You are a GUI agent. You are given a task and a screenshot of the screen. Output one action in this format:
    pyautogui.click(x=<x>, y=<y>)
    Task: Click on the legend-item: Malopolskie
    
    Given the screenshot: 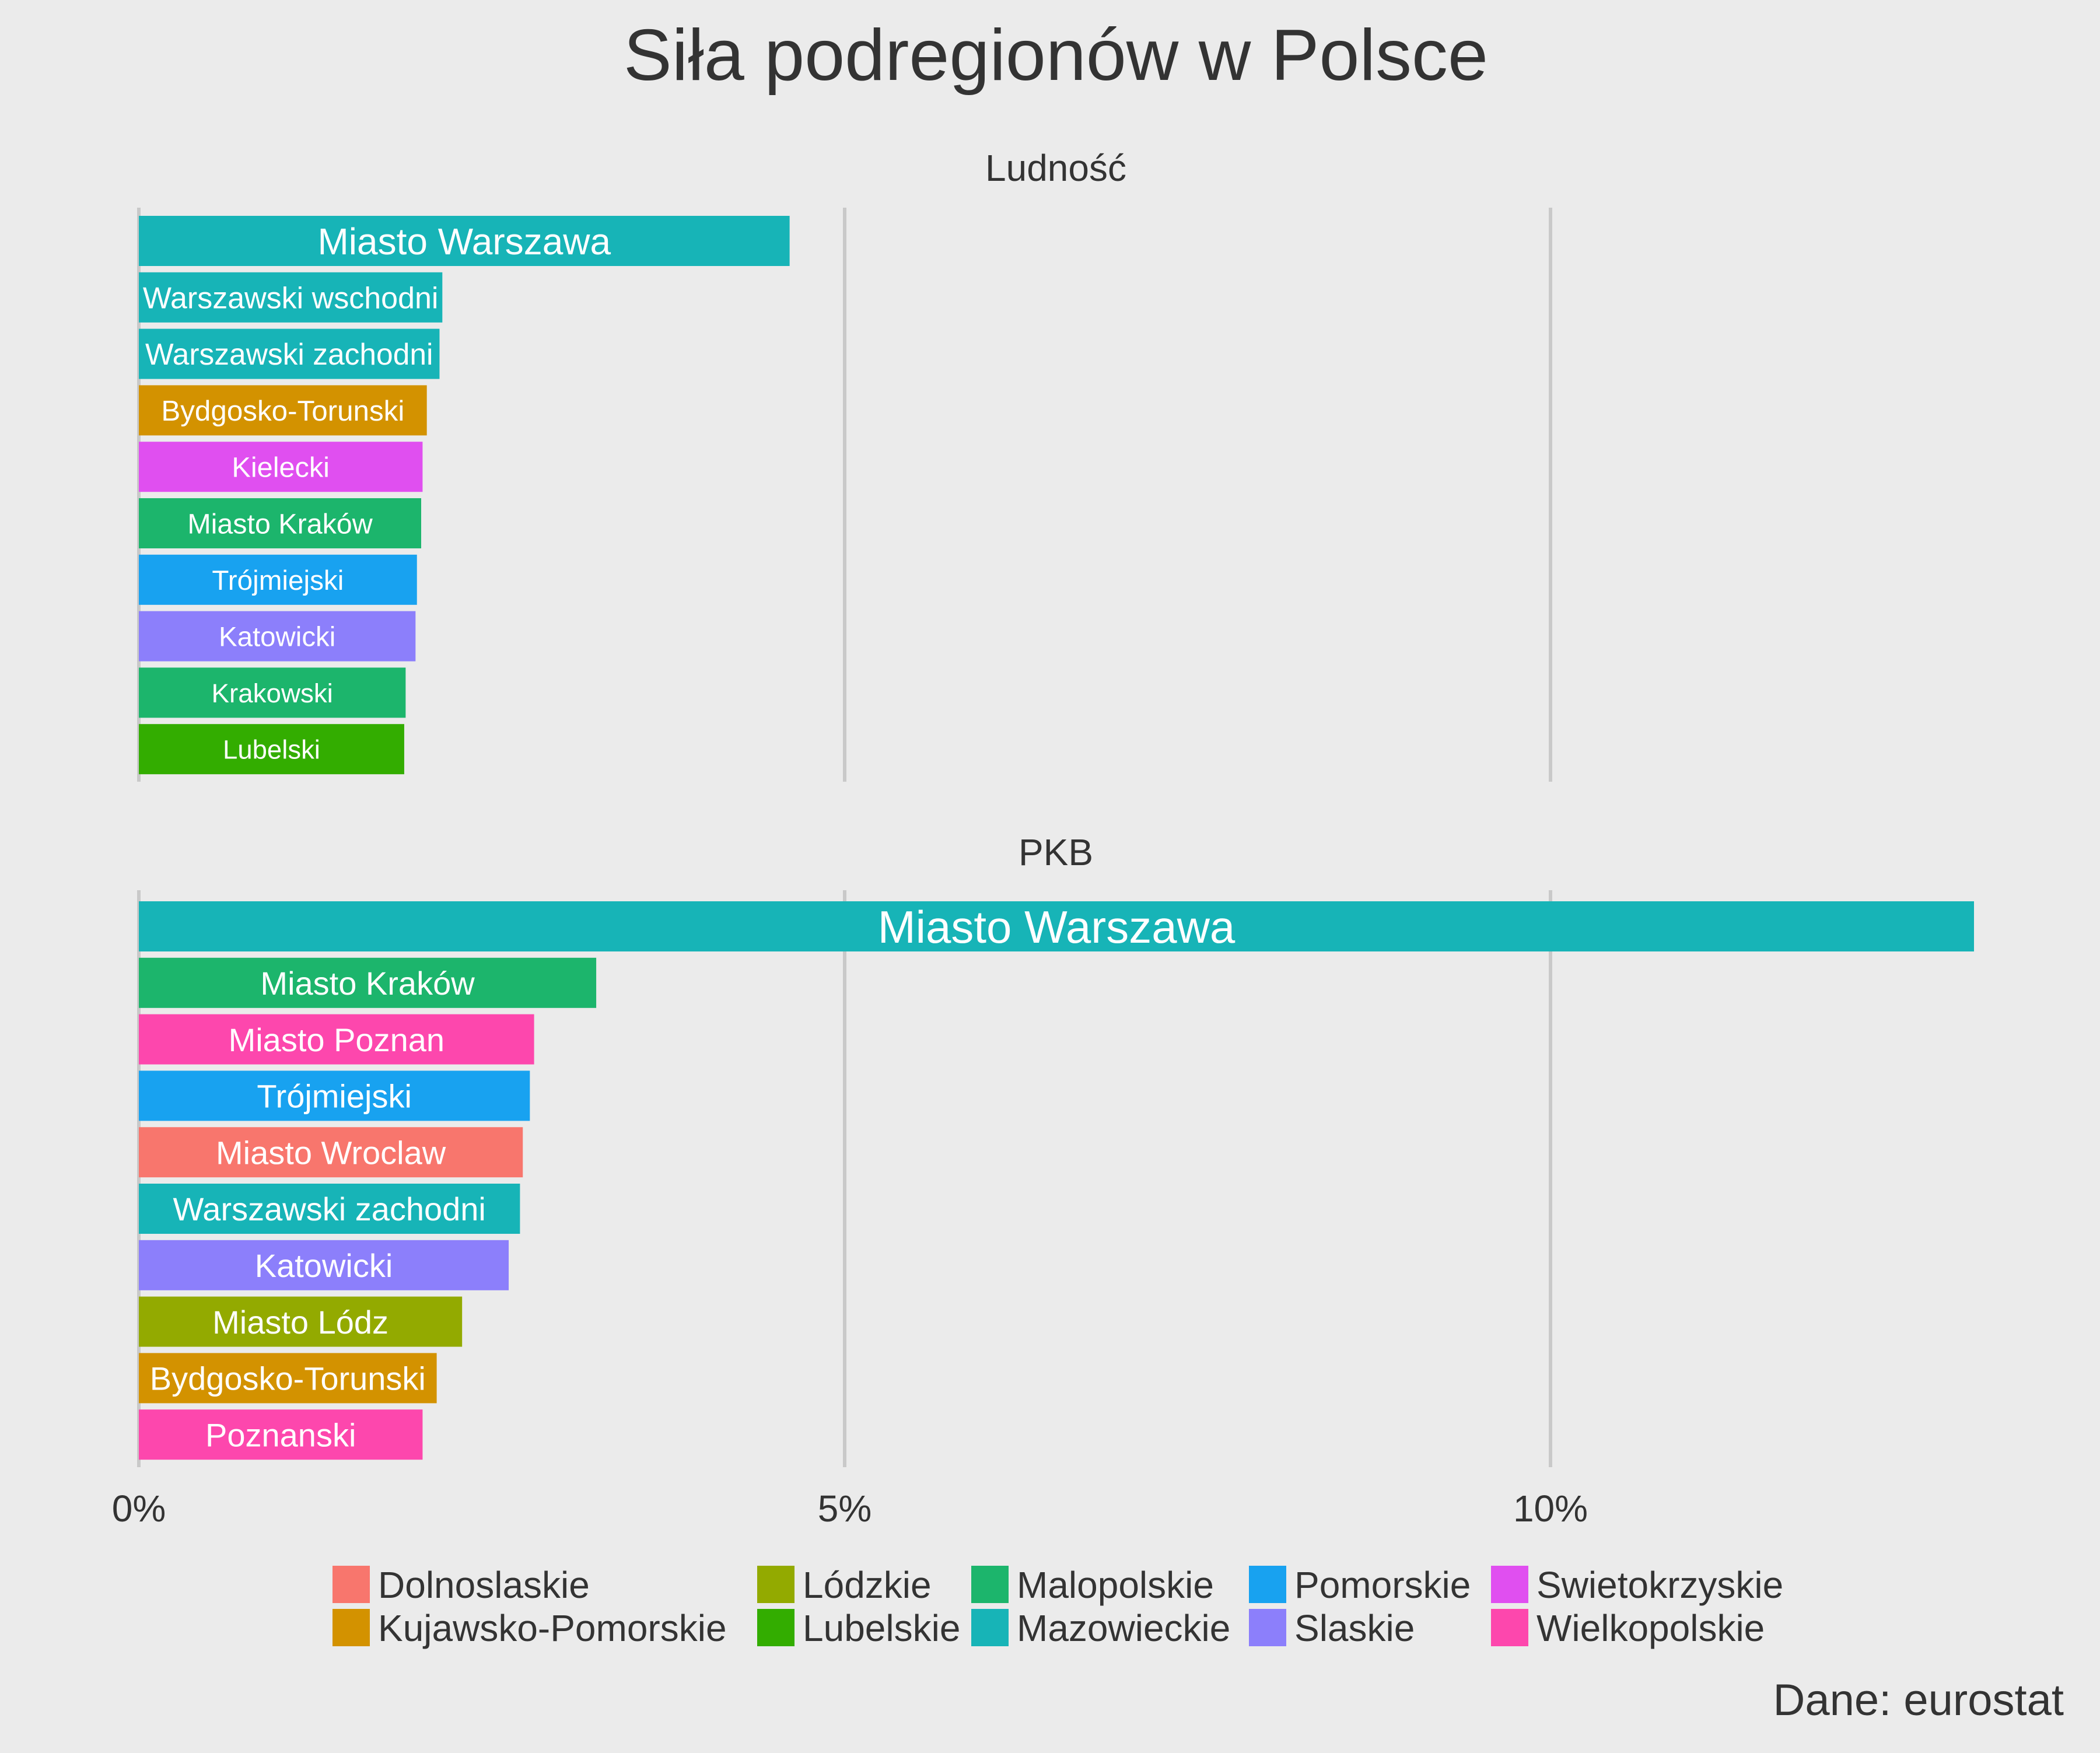 What is the action you would take?
    pyautogui.click(x=1092, y=1585)
    